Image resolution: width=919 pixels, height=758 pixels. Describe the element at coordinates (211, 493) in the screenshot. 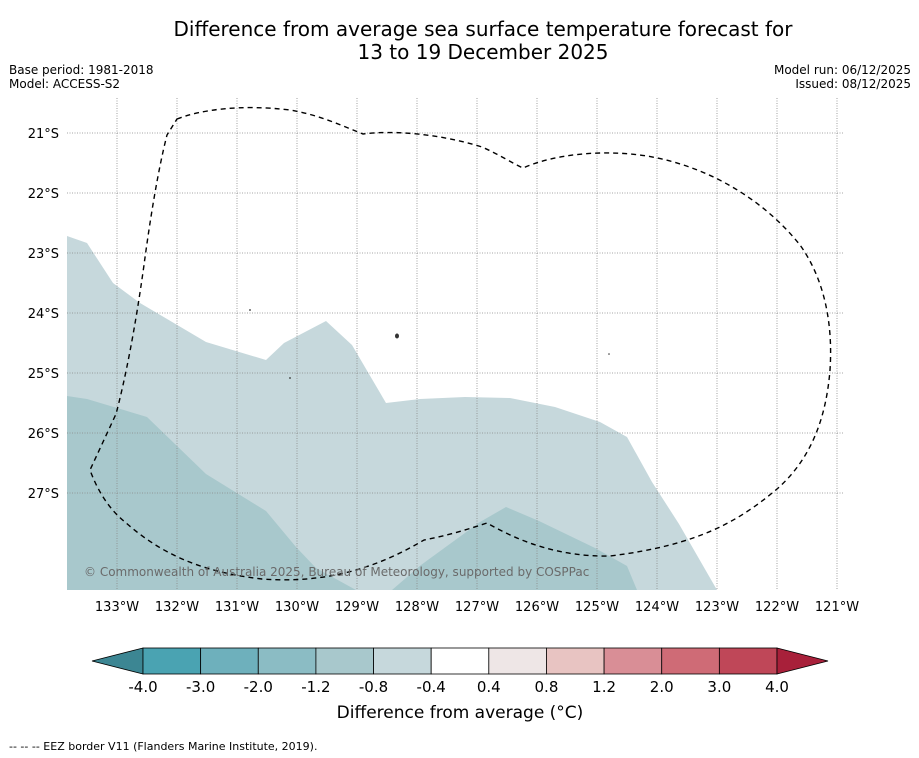

I see `anomaly-medium-region` at that location.